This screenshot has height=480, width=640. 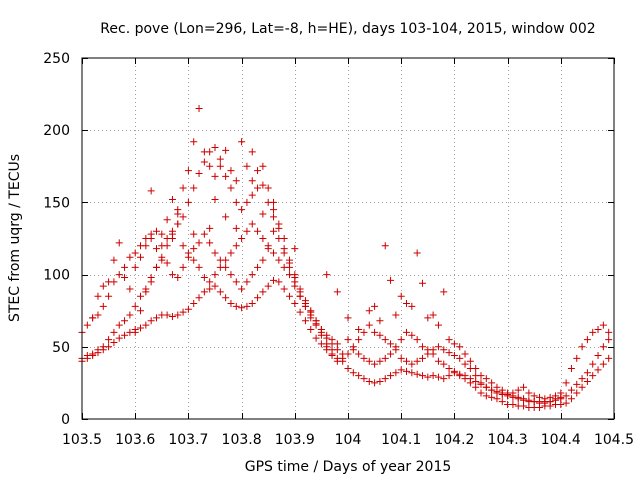 I want to click on x-tick-label: 104.2, so click(x=454, y=440).